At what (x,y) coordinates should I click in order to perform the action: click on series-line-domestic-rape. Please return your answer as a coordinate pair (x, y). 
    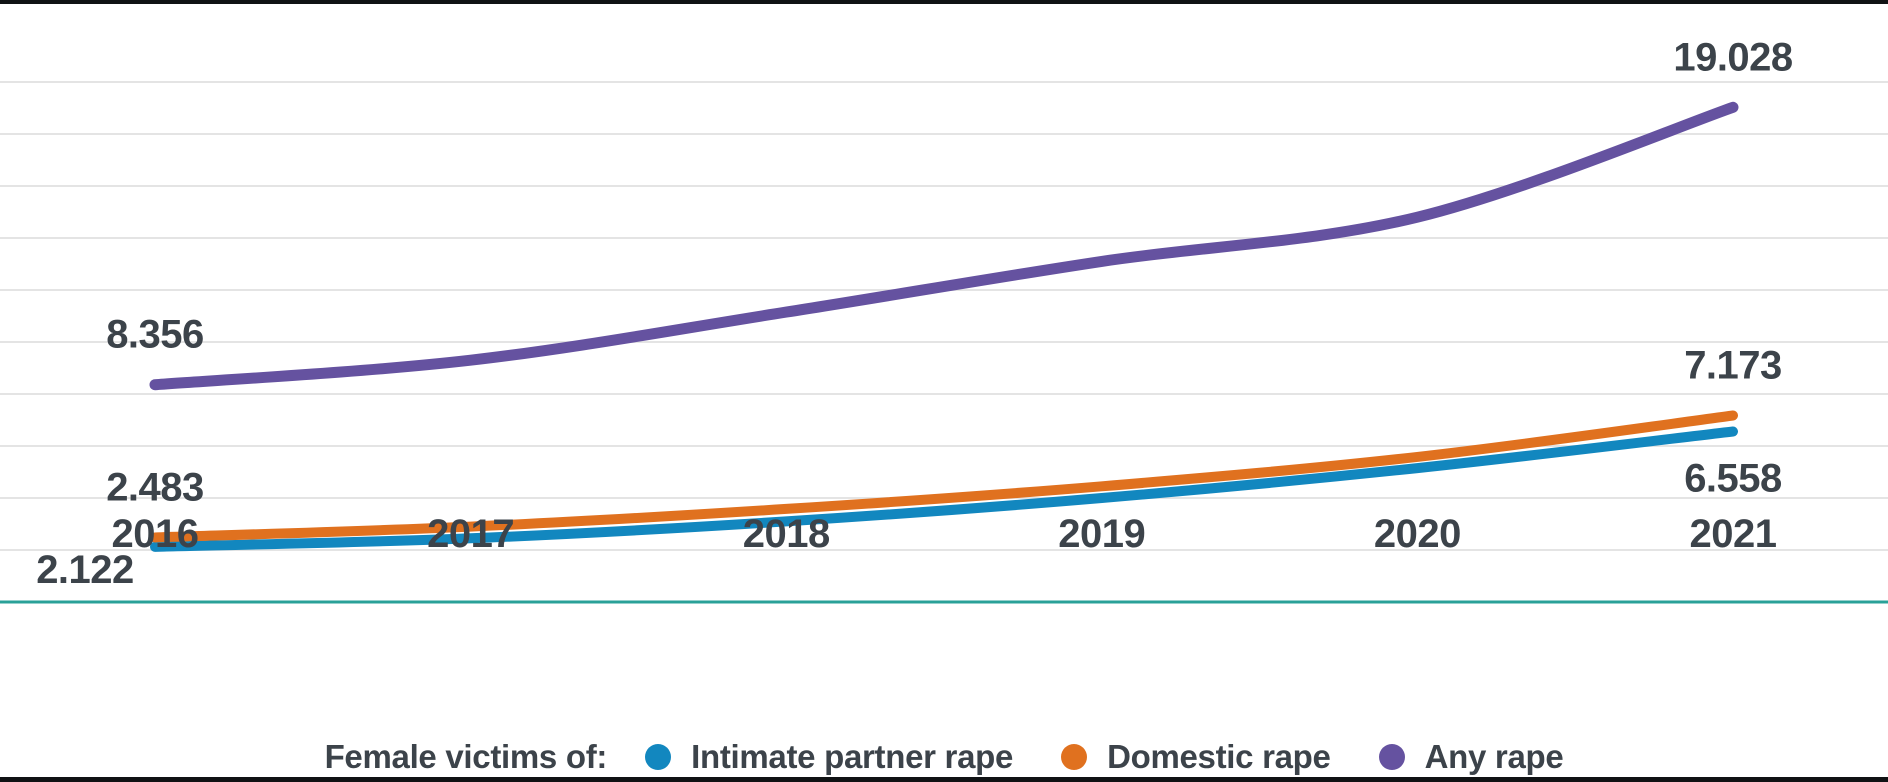
    Looking at the image, I should click on (944, 476).